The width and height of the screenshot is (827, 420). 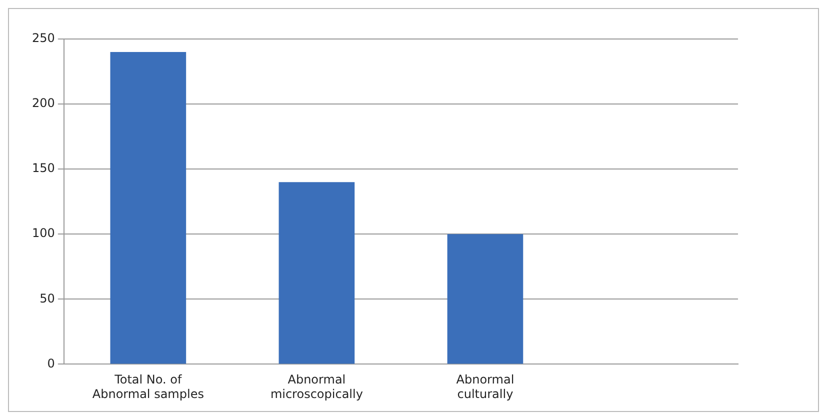 What do you see at coordinates (43, 38) in the screenshot?
I see `y-tick-label: 250` at bounding box center [43, 38].